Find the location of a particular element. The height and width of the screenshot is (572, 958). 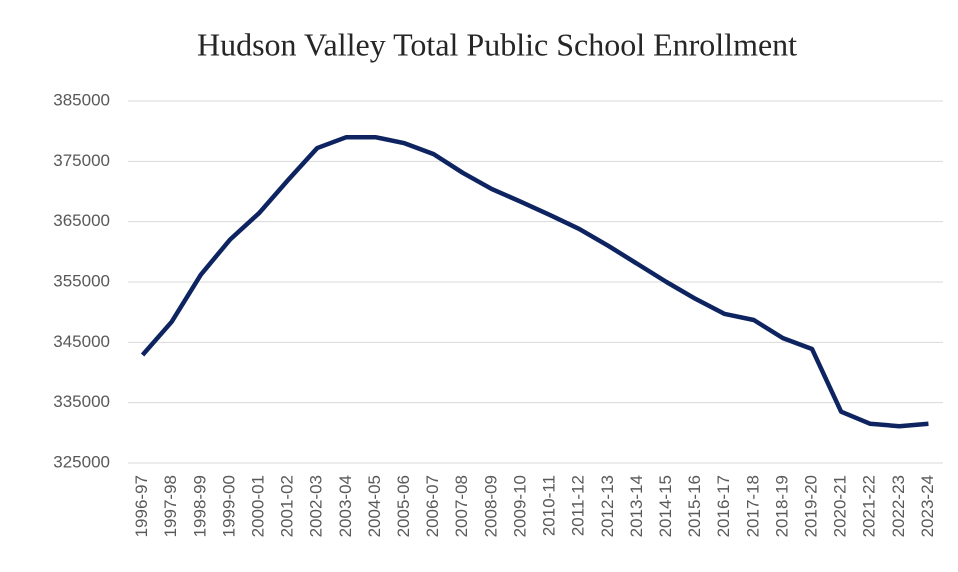

x-tick-label: 2018-19 is located at coordinates (781, 506).